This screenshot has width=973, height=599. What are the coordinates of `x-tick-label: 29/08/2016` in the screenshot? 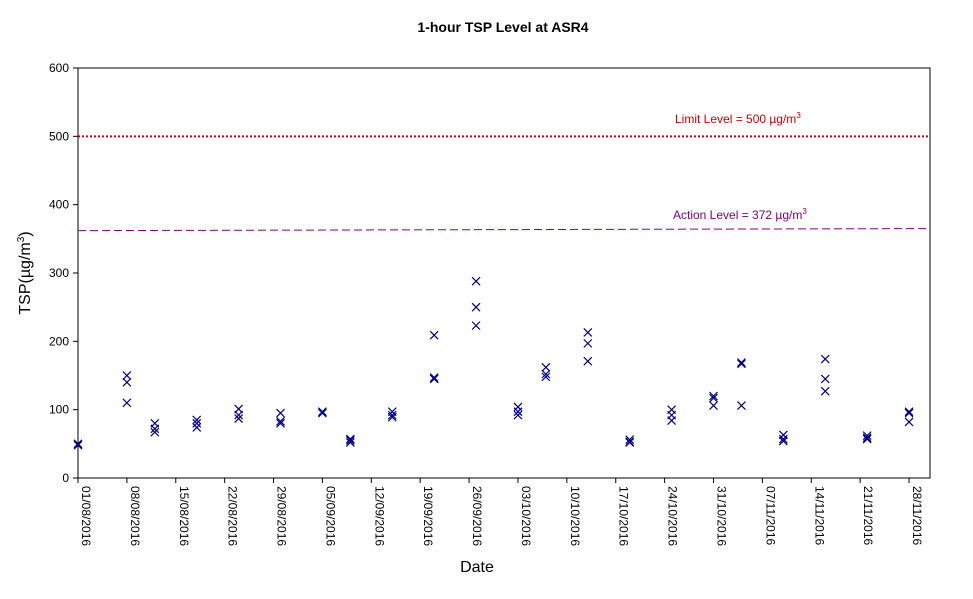 It's located at (282, 516).